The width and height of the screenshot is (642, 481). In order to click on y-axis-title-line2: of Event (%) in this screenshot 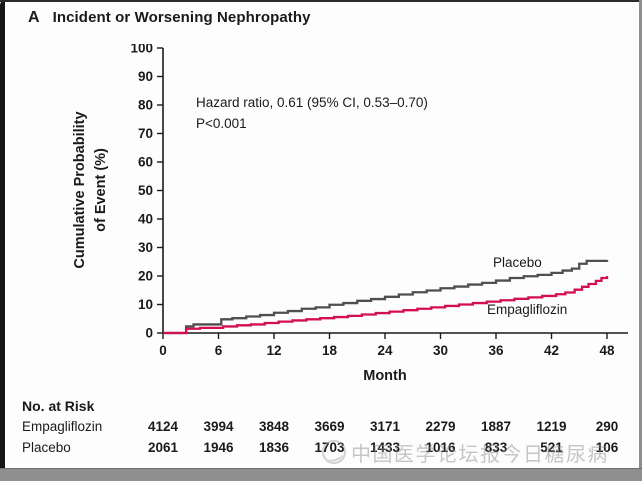, I will do `click(101, 190)`.